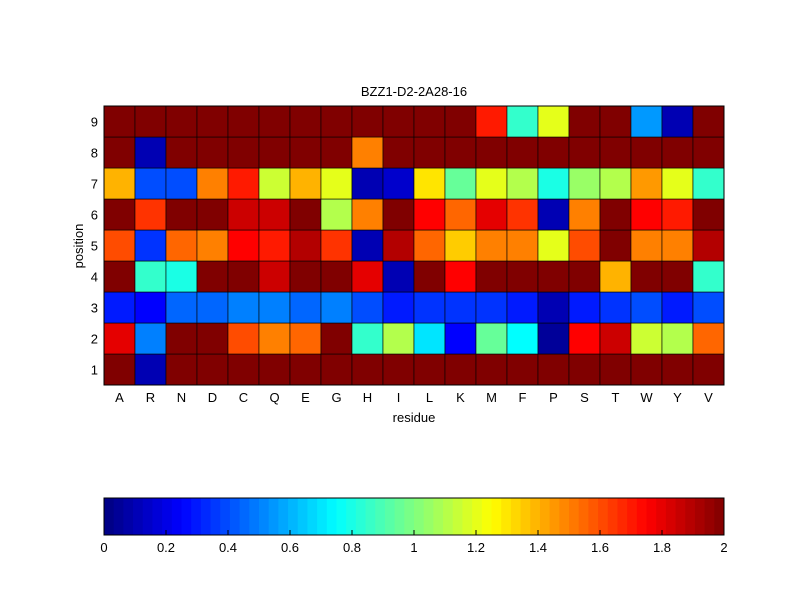 This screenshot has width=800, height=600. What do you see at coordinates (119, 397) in the screenshot?
I see `x-tick-label: A` at bounding box center [119, 397].